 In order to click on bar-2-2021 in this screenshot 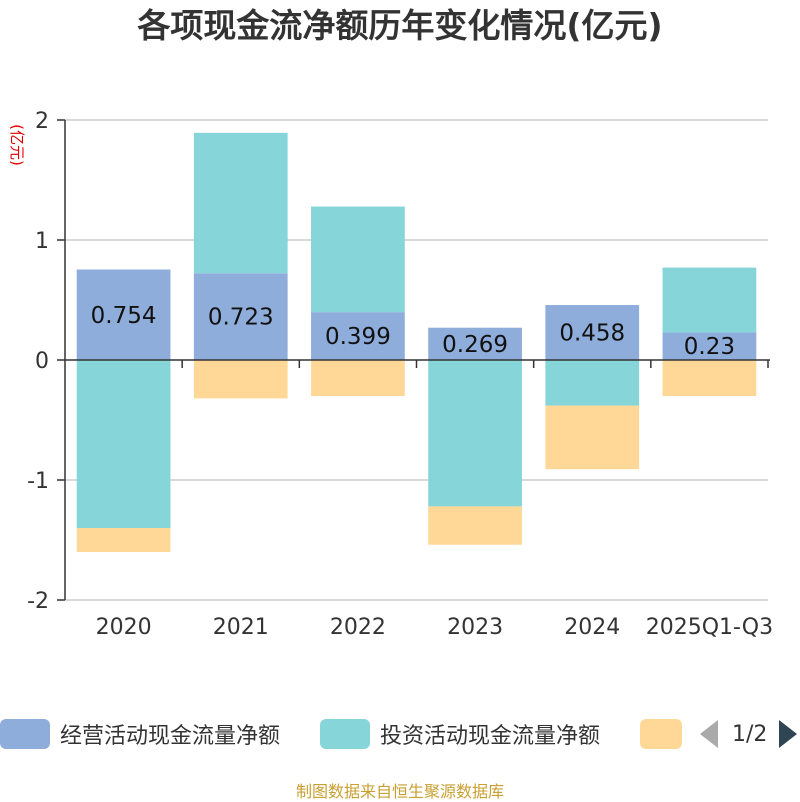, I will do `click(240, 379)`.